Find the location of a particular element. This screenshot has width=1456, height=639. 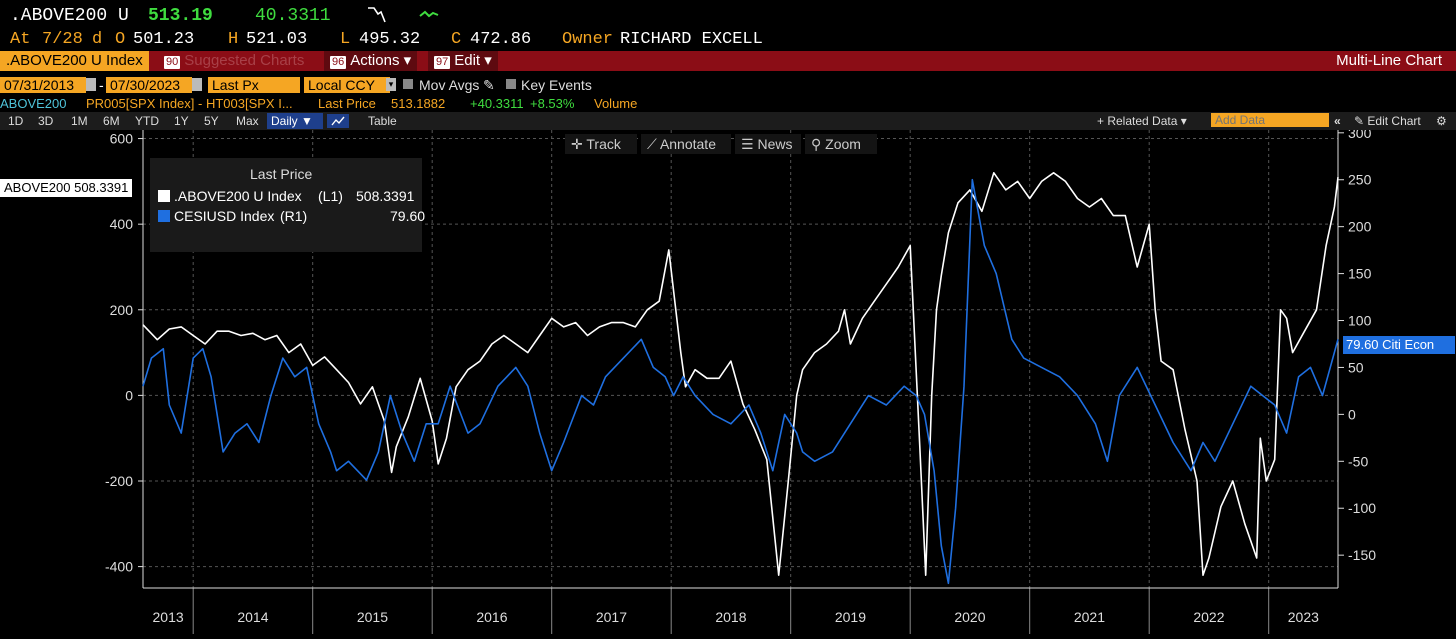

zoom-tool: ⚲ Zoom is located at coordinates (841, 144).